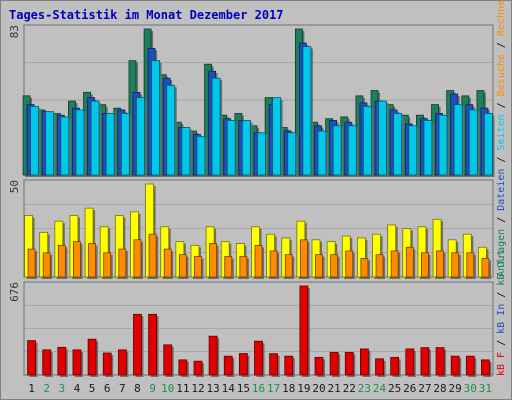 Image resolution: width=512 pixels, height=400 pixels. What do you see at coordinates (501, 160) in the screenshot?
I see `legend-top-item-3: /` at bounding box center [501, 160].